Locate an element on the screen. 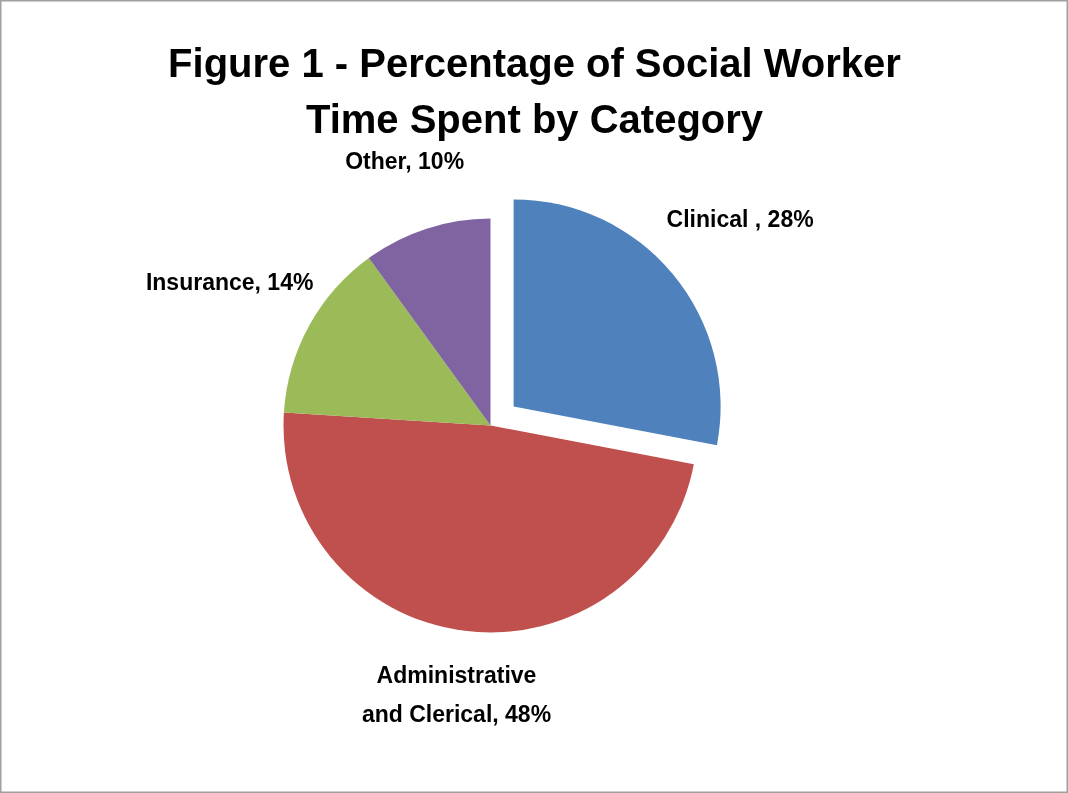 The height and width of the screenshot is (793, 1068). slice-label: Other, 10% is located at coordinates (405, 161).